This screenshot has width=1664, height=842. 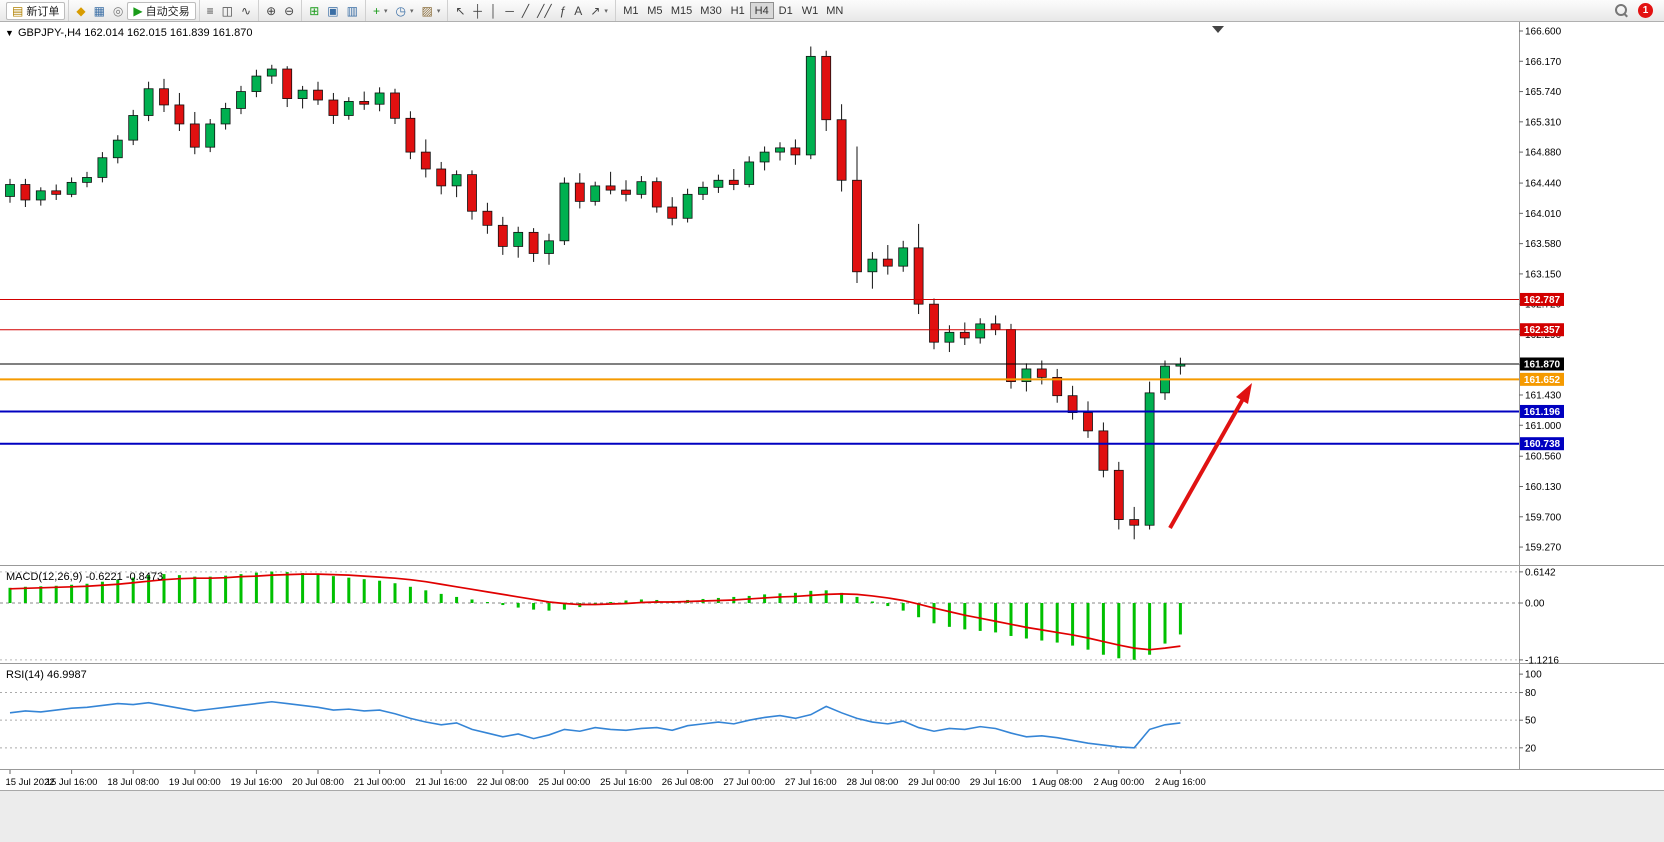 What do you see at coordinates (1180, 782) in the screenshot?
I see `svg-text: 2 Aug 16:00` at bounding box center [1180, 782].